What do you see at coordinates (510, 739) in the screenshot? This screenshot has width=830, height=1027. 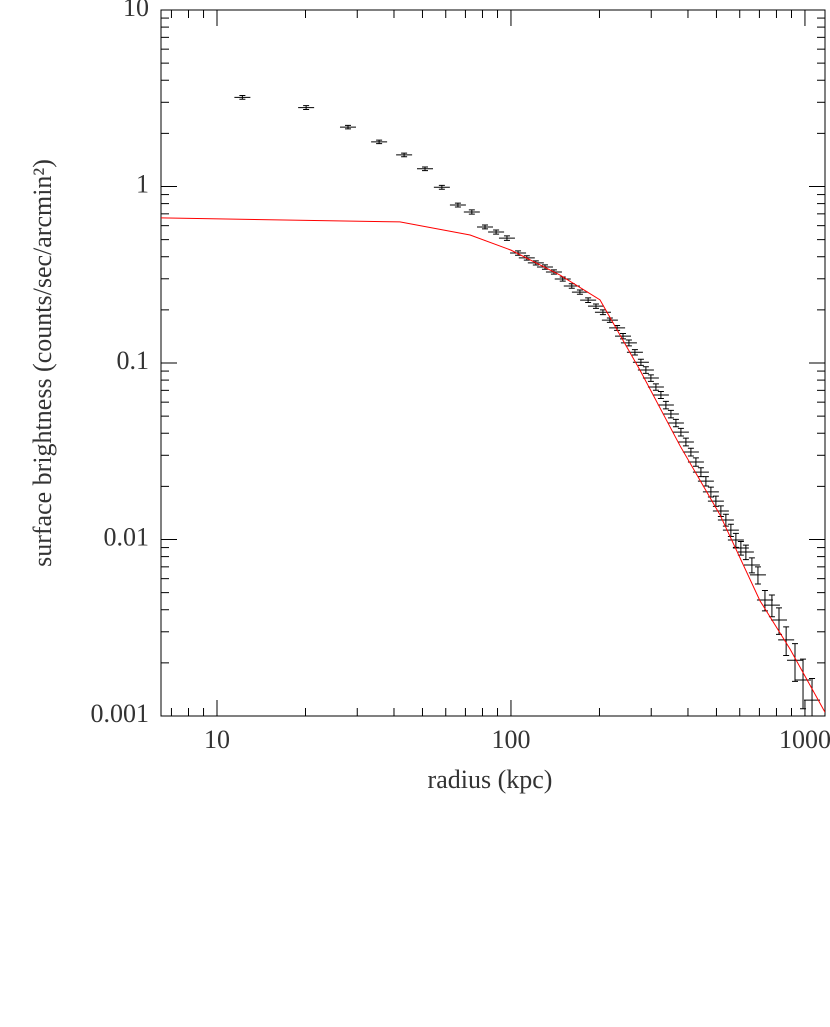 I see `x-tick-label: 100` at bounding box center [510, 739].